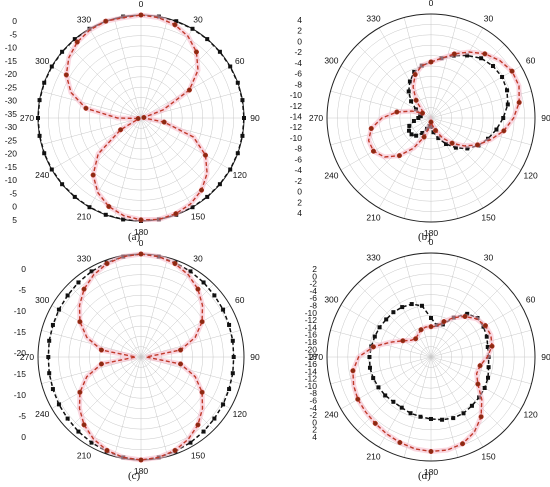 The height and width of the screenshot is (487, 550). Describe the element at coordinates (313, 408) in the screenshot. I see `radial-tick-label: -4` at that location.